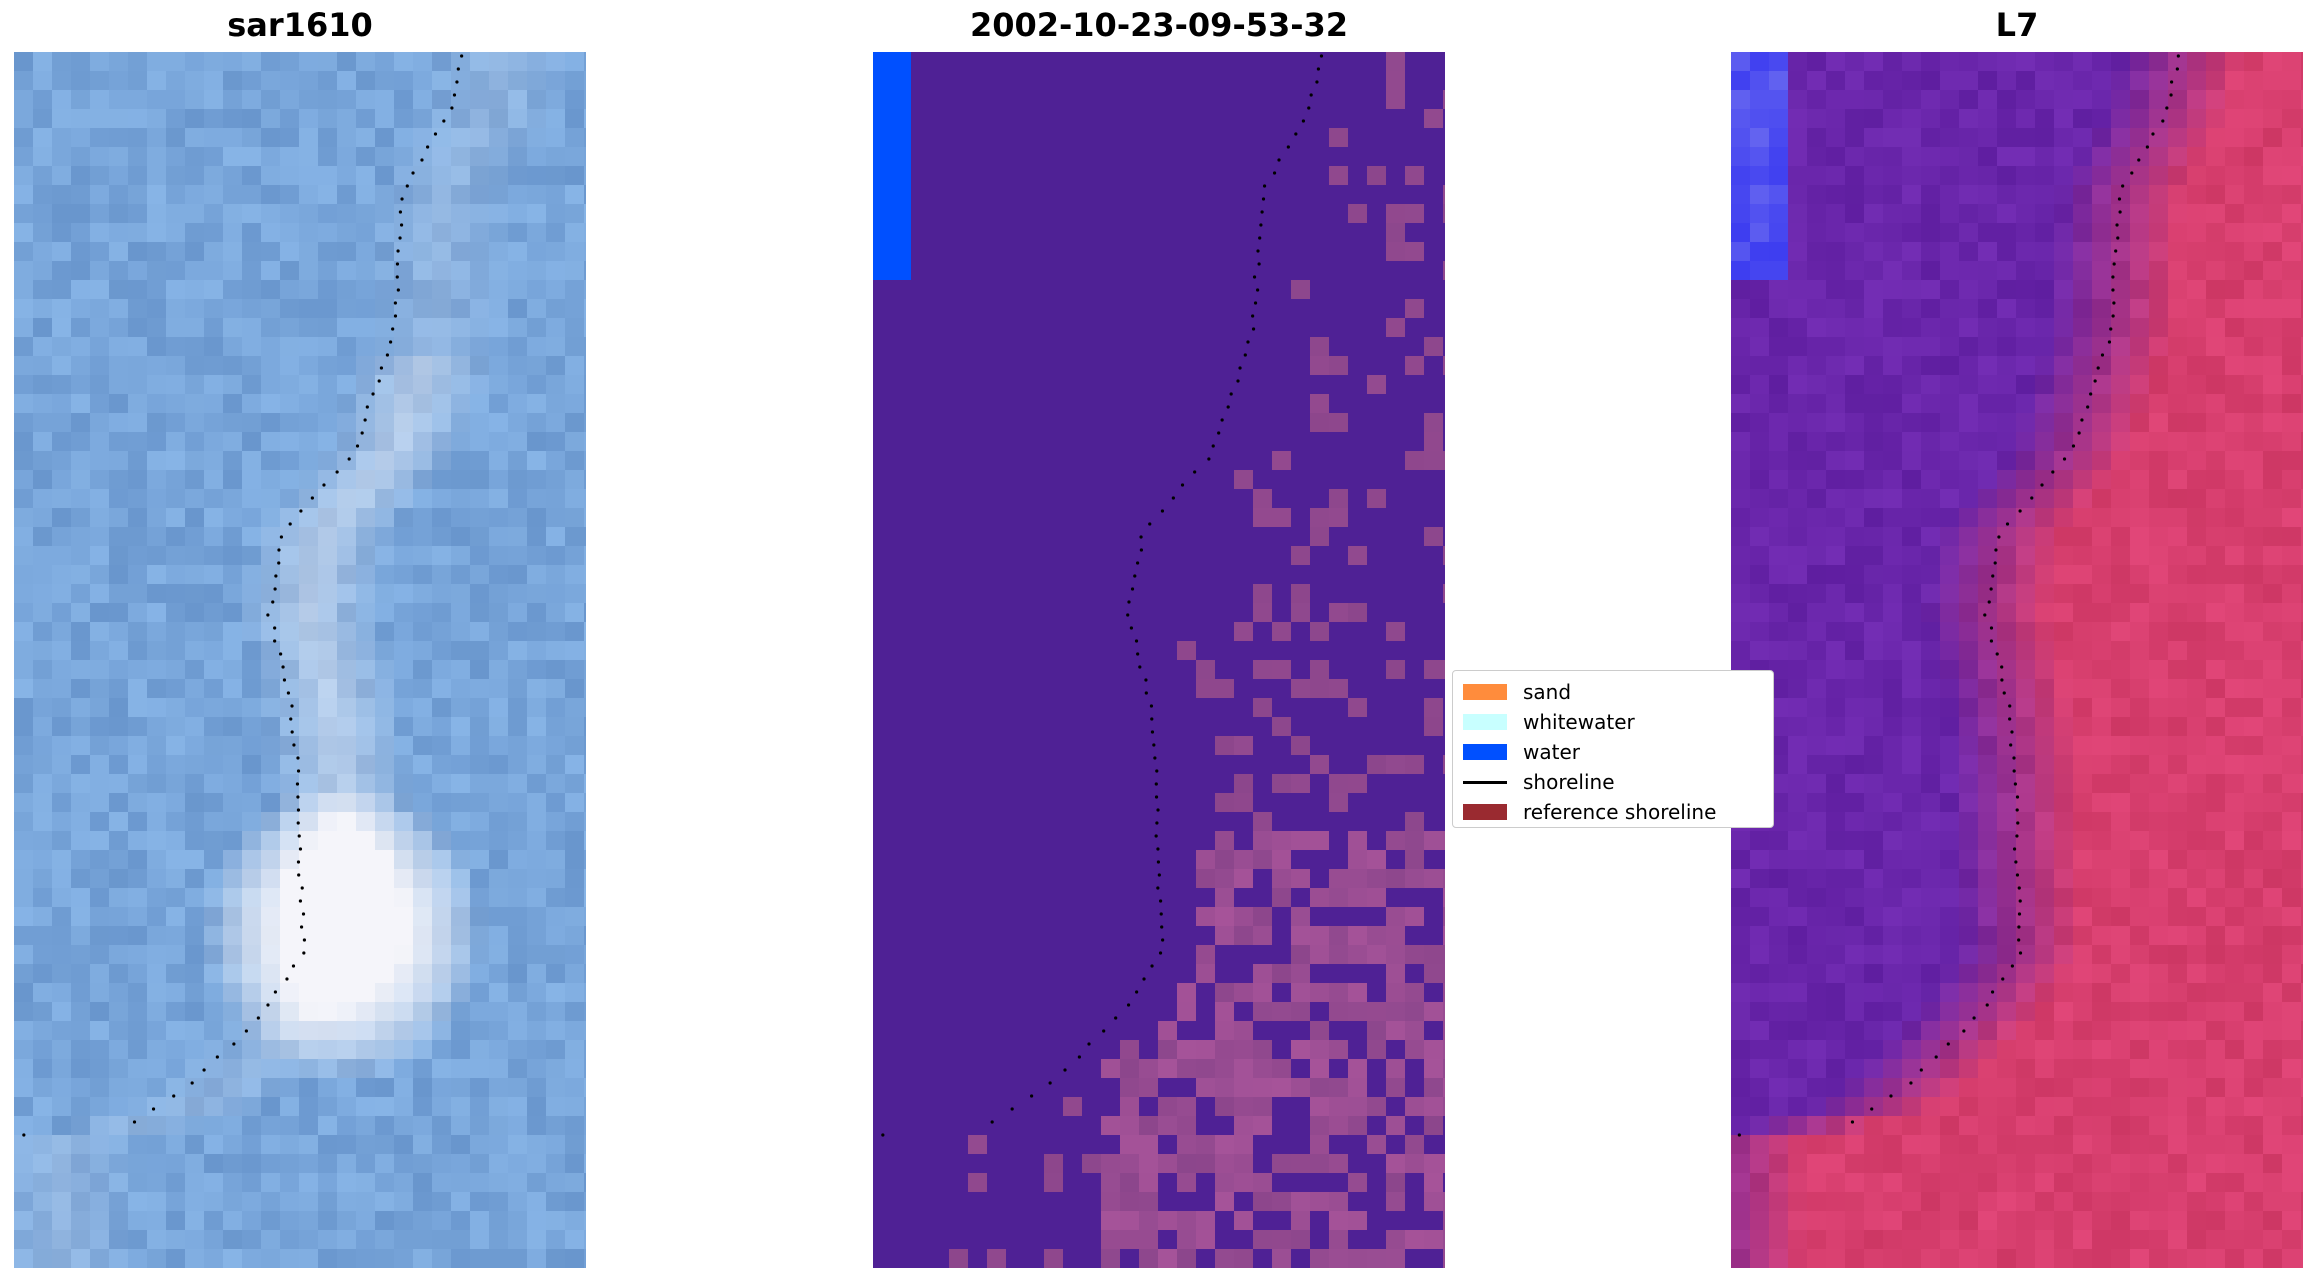  Describe the element at coordinates (1485, 782) in the screenshot. I see `shoreline-line` at that location.